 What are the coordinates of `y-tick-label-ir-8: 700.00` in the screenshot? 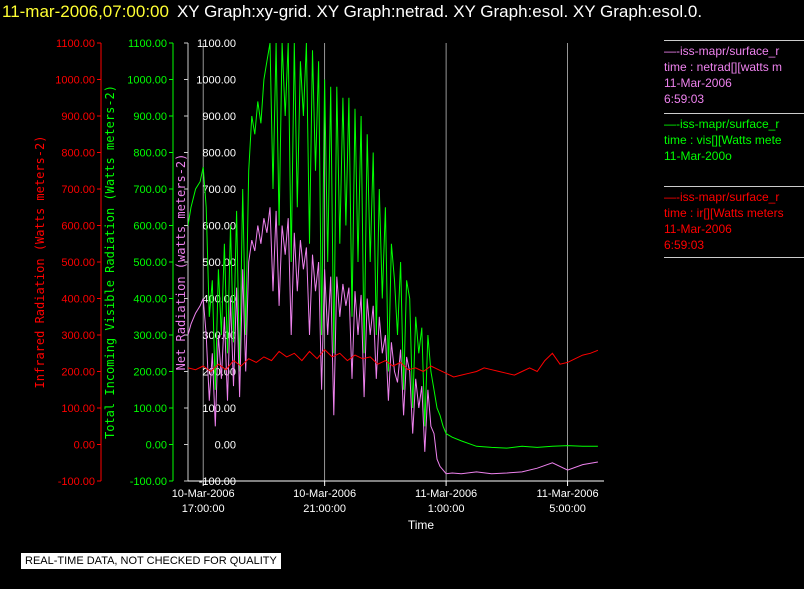 It's located at (78, 190).